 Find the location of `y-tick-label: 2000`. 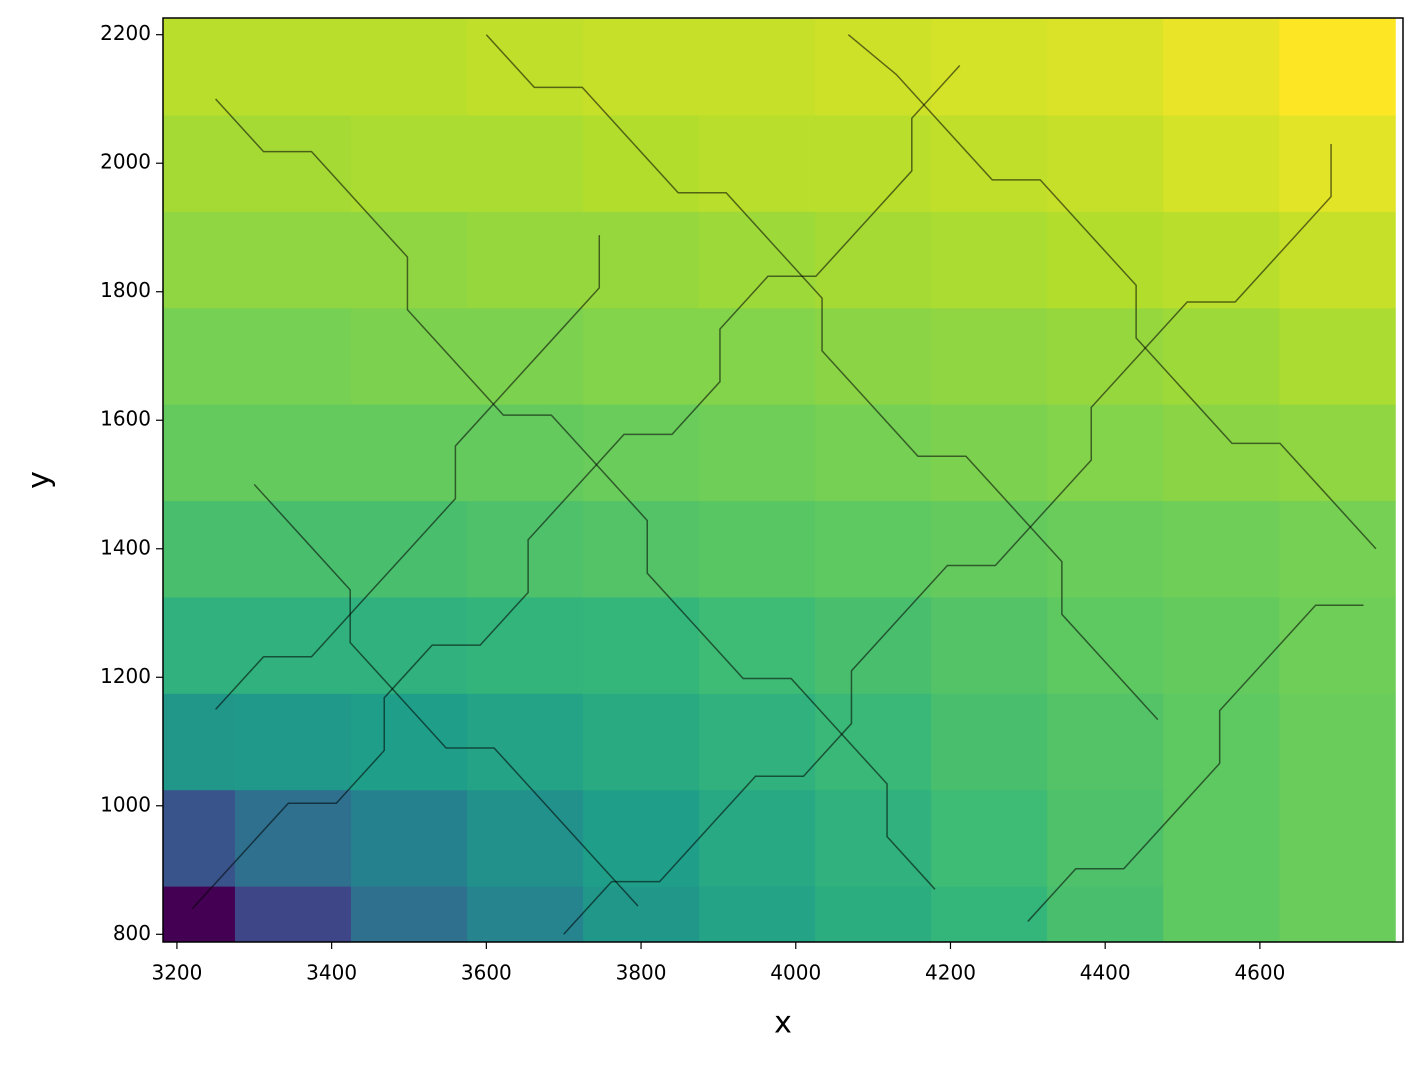

y-tick-label: 2000 is located at coordinates (125, 162).